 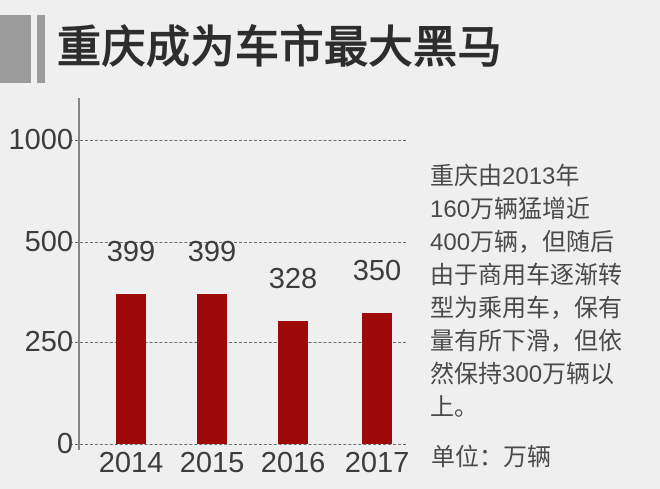 What do you see at coordinates (48, 242) in the screenshot?
I see `y-tick-label-500: 500` at bounding box center [48, 242].